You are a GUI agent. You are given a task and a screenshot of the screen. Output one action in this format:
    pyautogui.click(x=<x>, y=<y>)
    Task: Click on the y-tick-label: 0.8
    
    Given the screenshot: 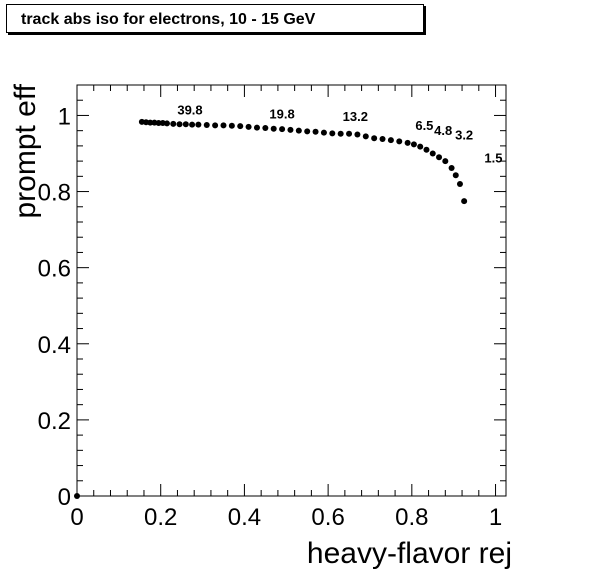 What is the action you would take?
    pyautogui.click(x=54, y=193)
    